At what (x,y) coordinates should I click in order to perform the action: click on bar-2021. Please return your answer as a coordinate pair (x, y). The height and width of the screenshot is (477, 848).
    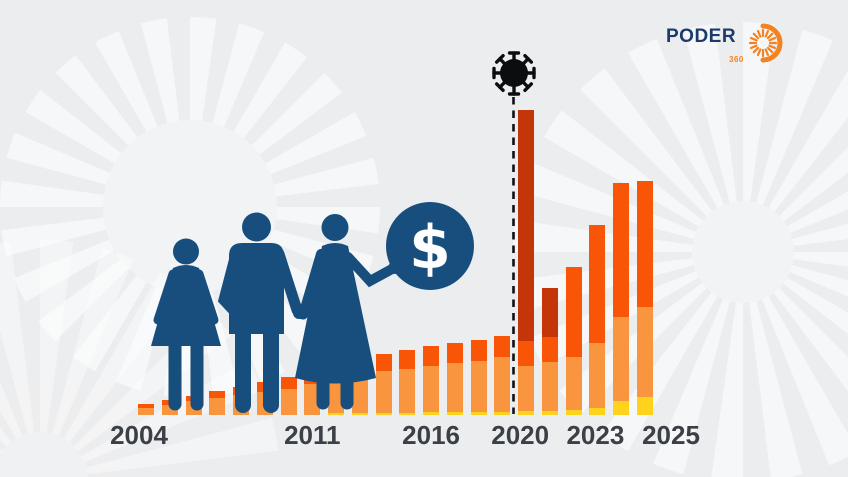
    Looking at the image, I should click on (549, 351).